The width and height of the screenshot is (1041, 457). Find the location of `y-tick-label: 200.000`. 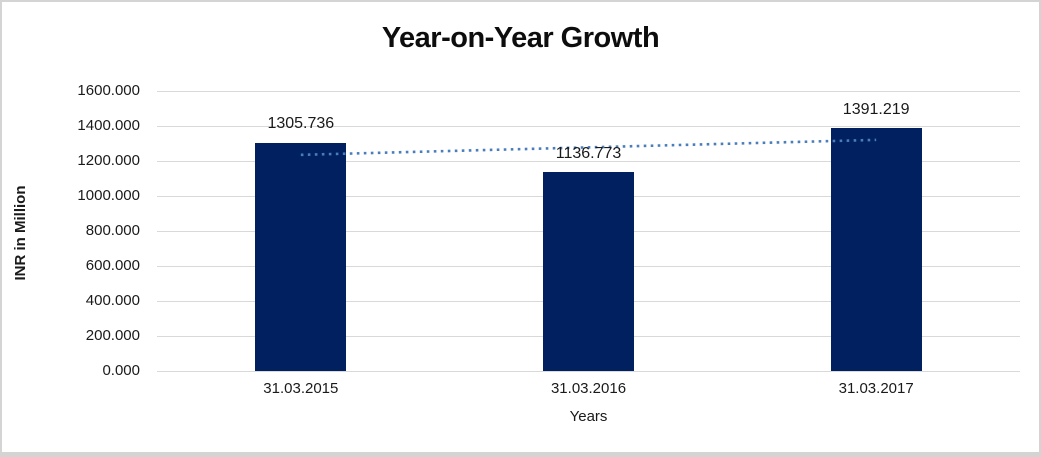

y-tick-label: 200.000 is located at coordinates (112, 335).